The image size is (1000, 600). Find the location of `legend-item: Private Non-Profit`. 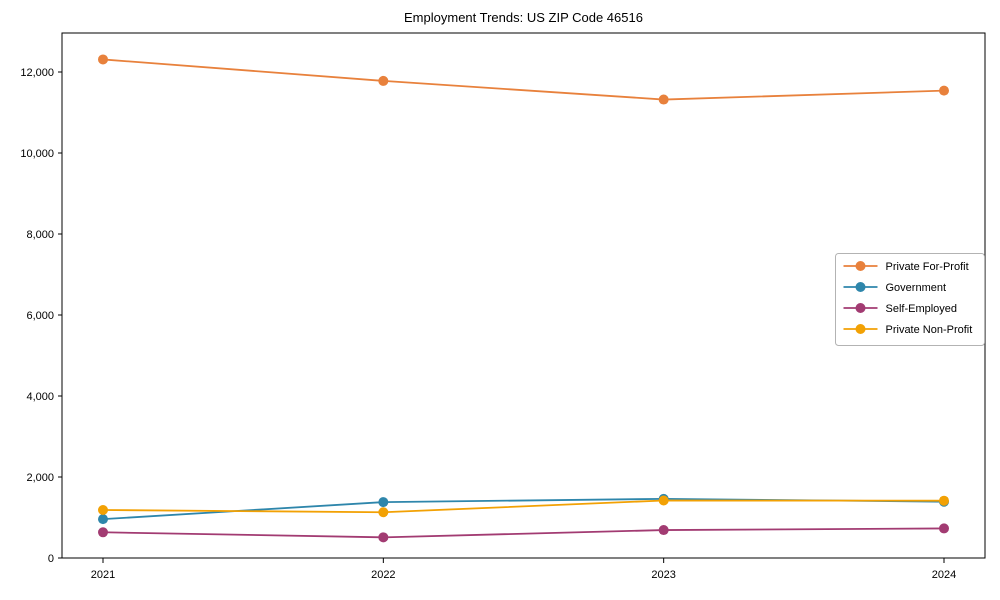

legend-item: Private Non-Profit is located at coordinates (908, 330).